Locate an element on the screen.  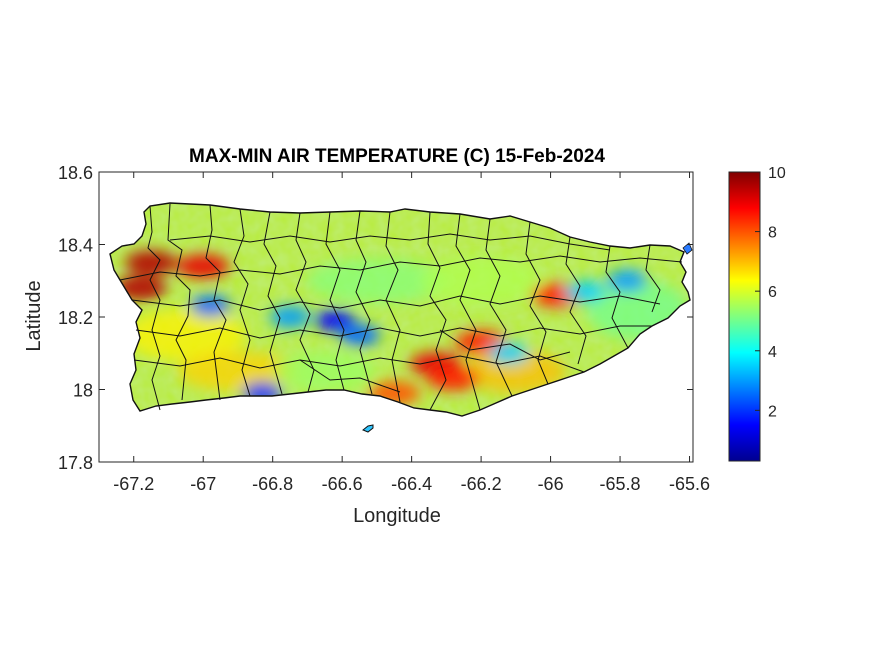
y-tick-label: 18.2 is located at coordinates (75, 318).